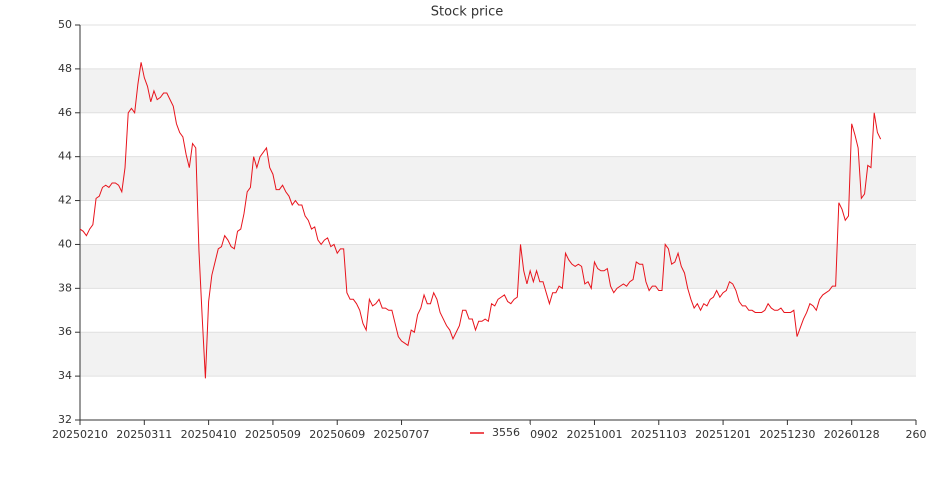 The width and height of the screenshot is (935, 500). What do you see at coordinates (723, 434) in the screenshot?
I see `x-tick-label: 20251201` at bounding box center [723, 434].